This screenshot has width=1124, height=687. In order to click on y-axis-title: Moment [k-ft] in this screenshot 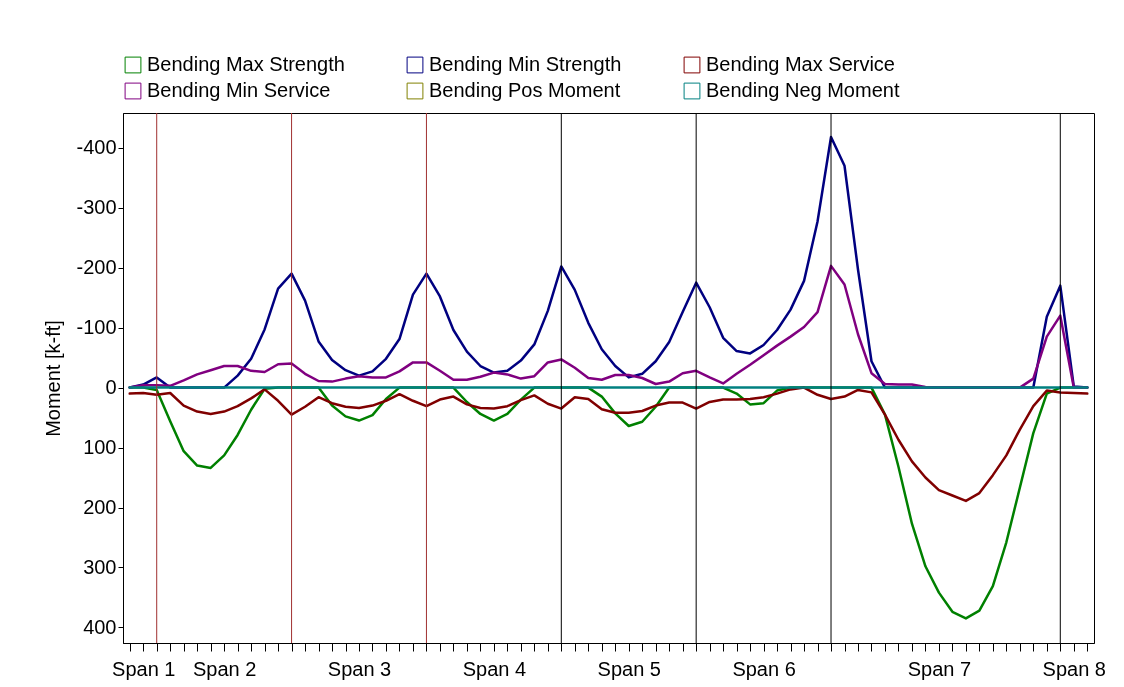, I will do `click(53, 378)`.